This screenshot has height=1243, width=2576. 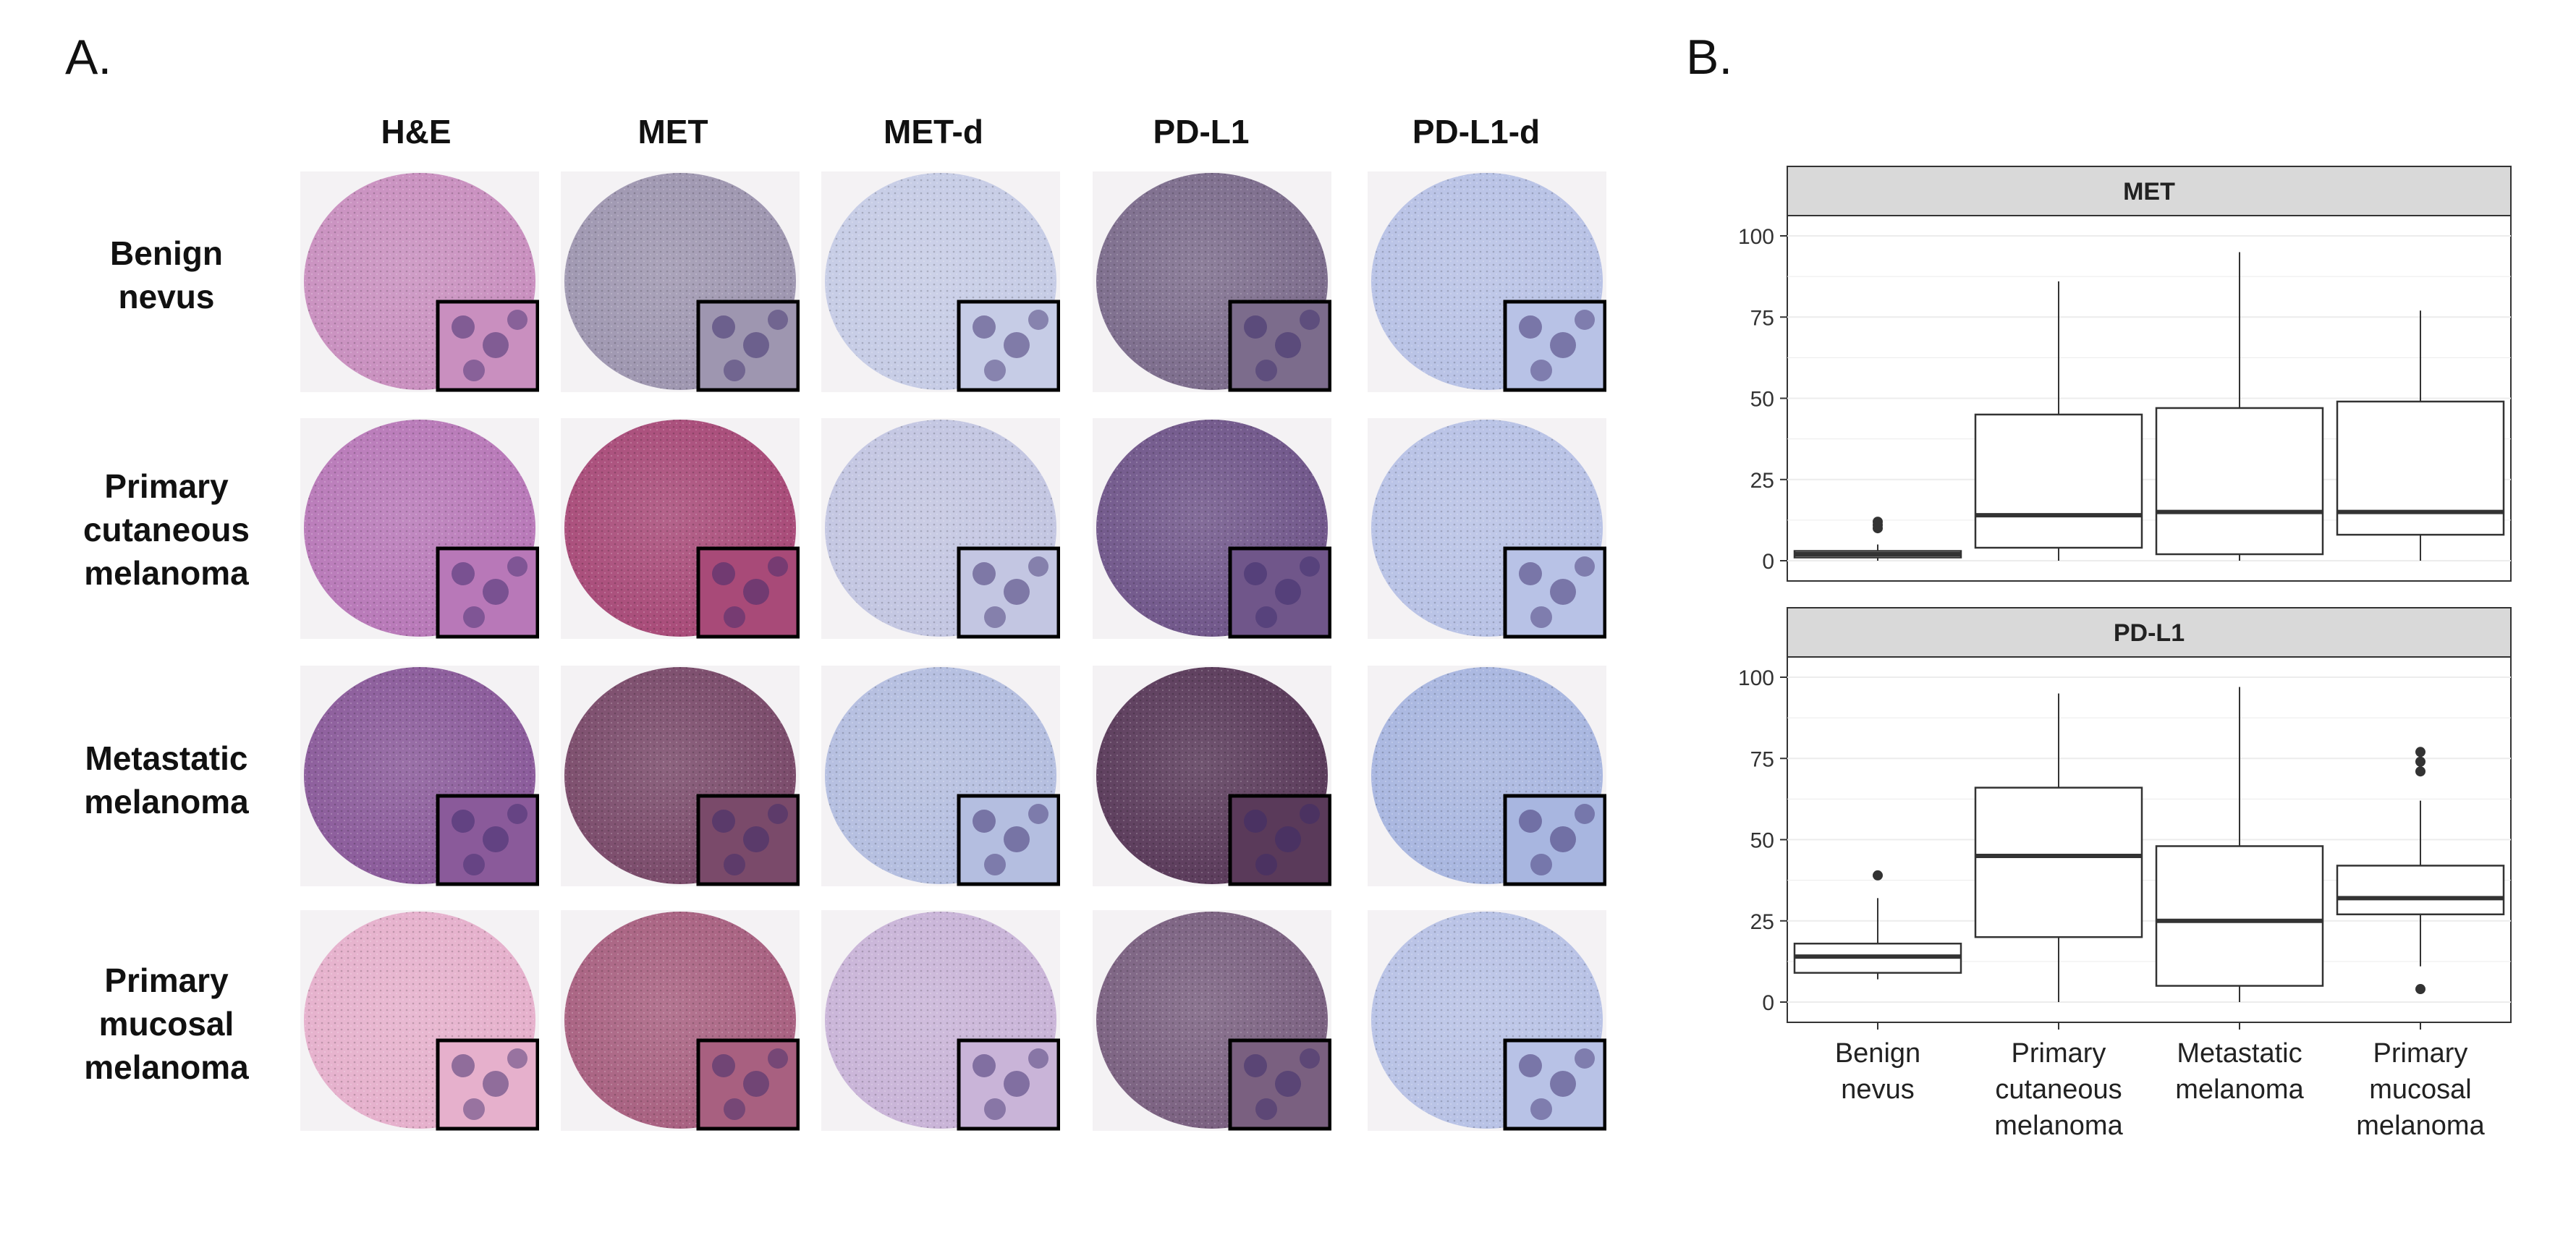 What do you see at coordinates (2239, 1053) in the screenshot?
I see `x-tick-label: Metastatic` at bounding box center [2239, 1053].